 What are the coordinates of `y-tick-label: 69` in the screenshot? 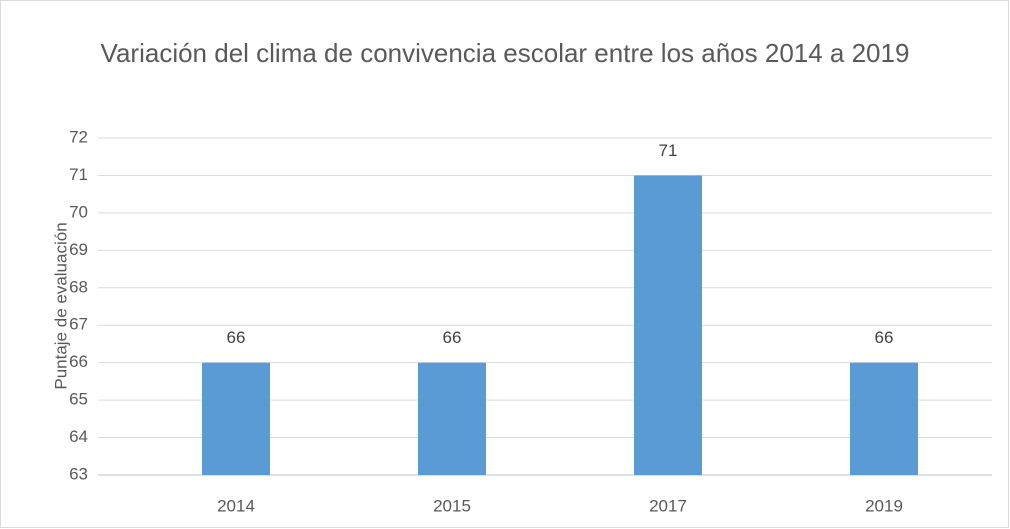 It's located at (78, 249).